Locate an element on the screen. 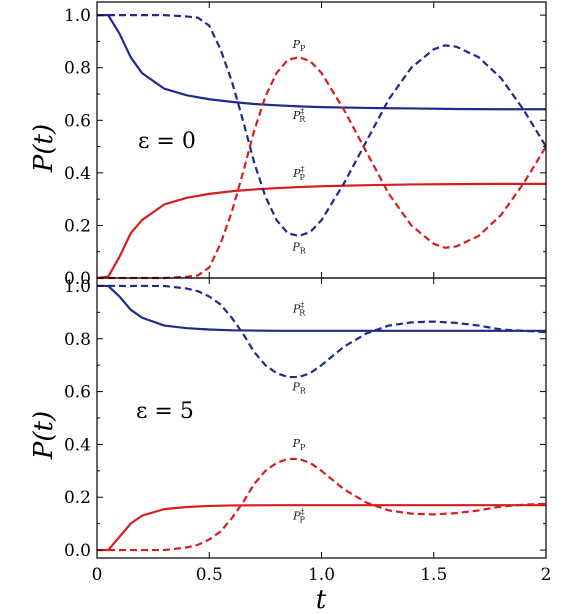 The height and width of the screenshot is (614, 576). xtick-label: 2 is located at coordinates (546, 575).